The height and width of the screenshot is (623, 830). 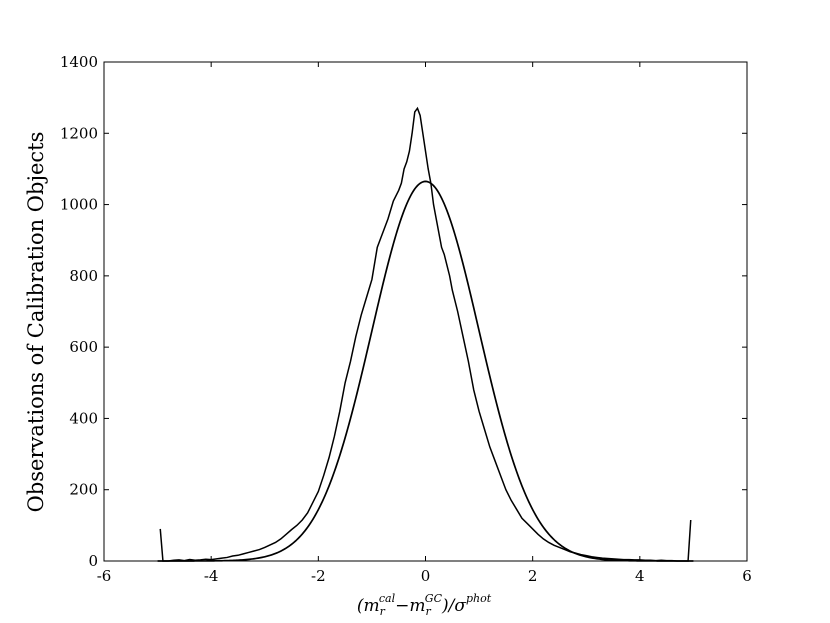 I want to click on x-tick-label: 2, so click(x=533, y=576).